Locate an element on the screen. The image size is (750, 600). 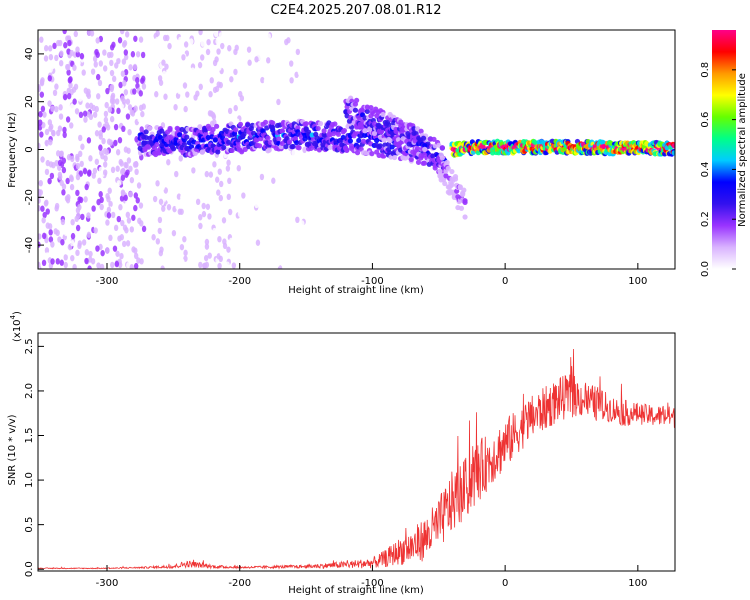
snr-x-axis: -300 -200 -100 0 100 is located at coordinates (371, 577).